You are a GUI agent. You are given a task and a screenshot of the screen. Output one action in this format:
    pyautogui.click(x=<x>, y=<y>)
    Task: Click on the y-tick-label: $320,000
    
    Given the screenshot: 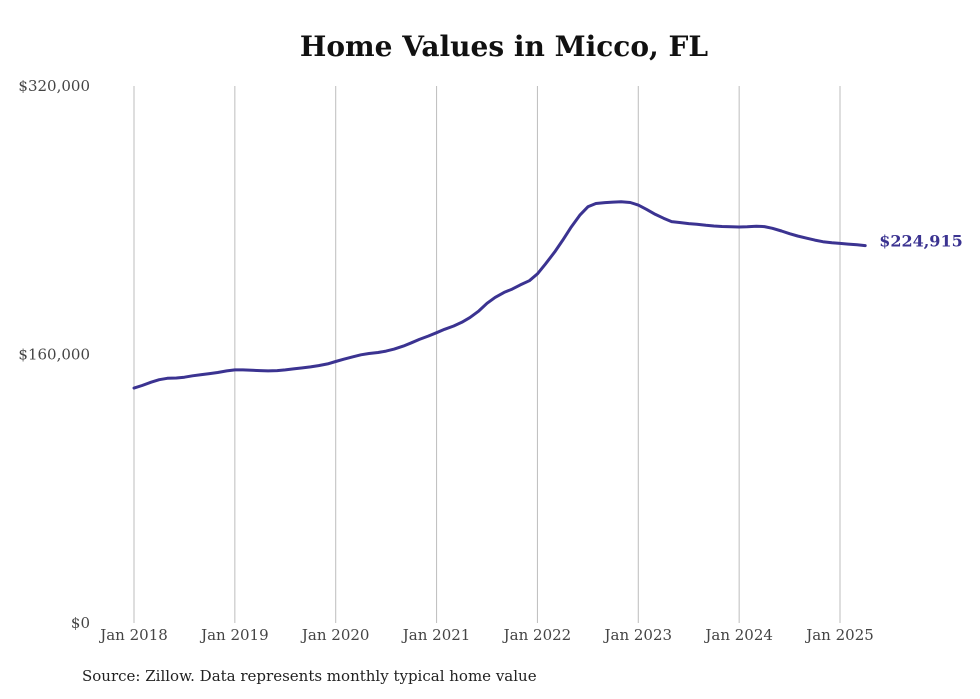 What is the action you would take?
    pyautogui.click(x=54, y=86)
    